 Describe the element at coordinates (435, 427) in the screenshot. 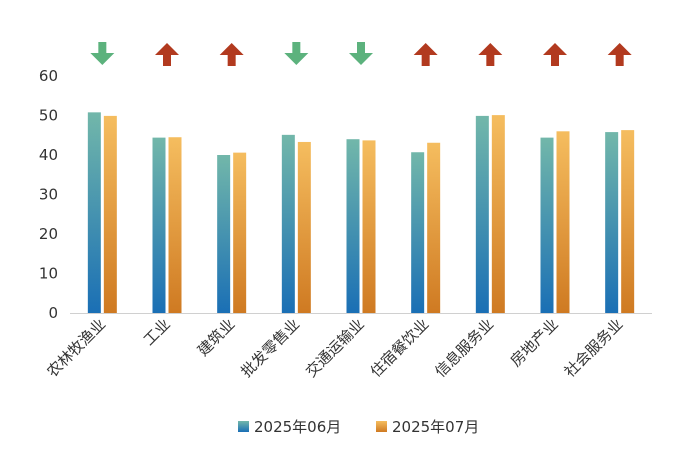

I see `legend-label: 2025年07月` at that location.